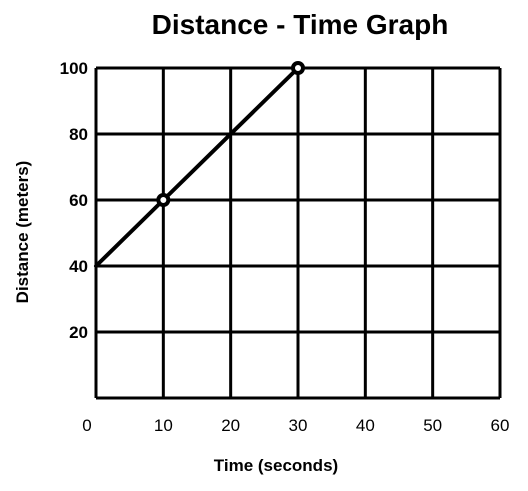  Describe the element at coordinates (86, 425) in the screenshot. I see `x-tick-label-0: 0` at that location.